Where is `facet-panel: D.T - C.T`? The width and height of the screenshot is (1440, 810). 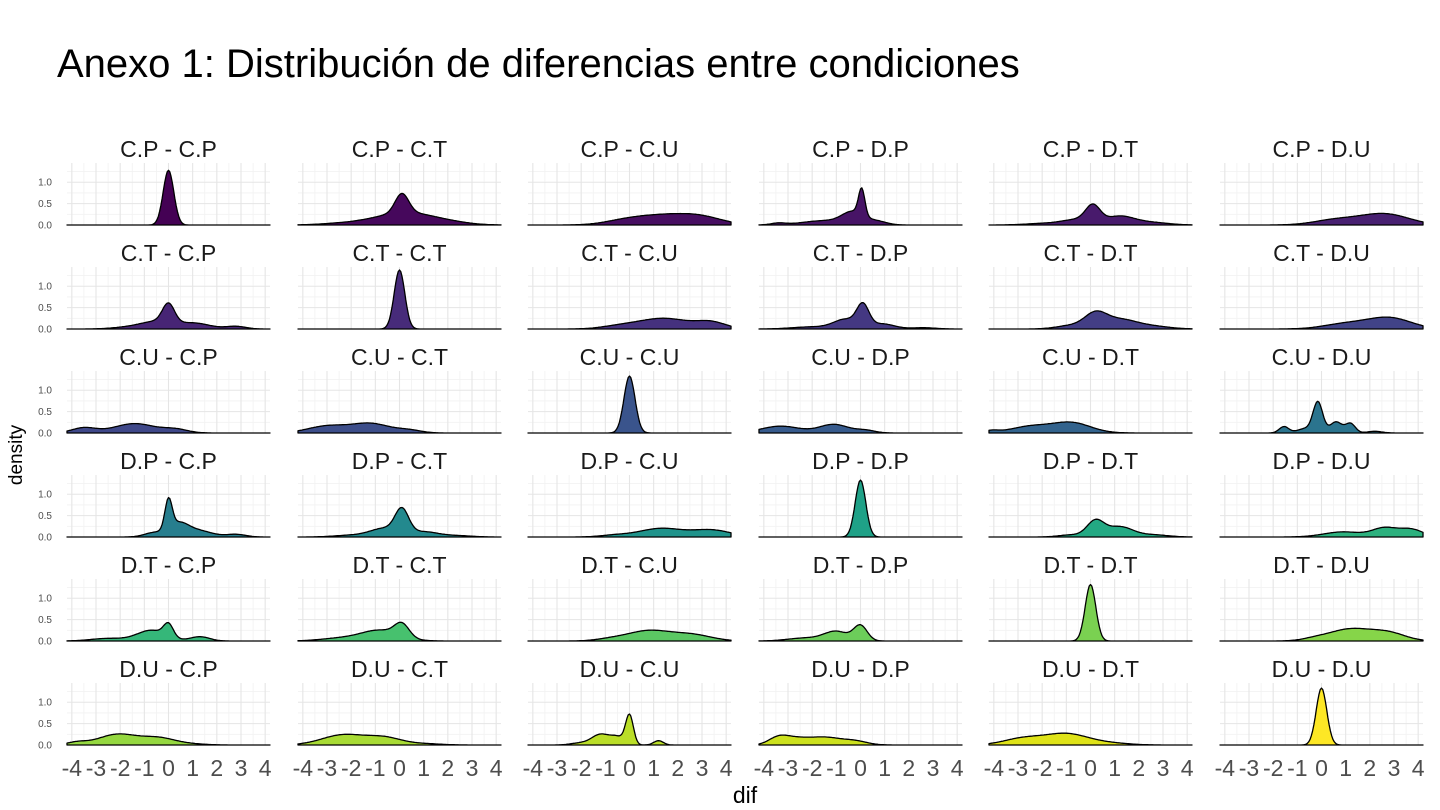 facet-panel: D.T - C.T is located at coordinates (399, 597).